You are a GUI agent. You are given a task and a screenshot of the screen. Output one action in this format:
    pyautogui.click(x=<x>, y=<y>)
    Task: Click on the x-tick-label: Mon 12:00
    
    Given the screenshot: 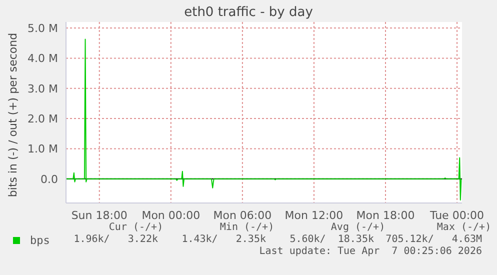 What is the action you would take?
    pyautogui.click(x=314, y=215)
    